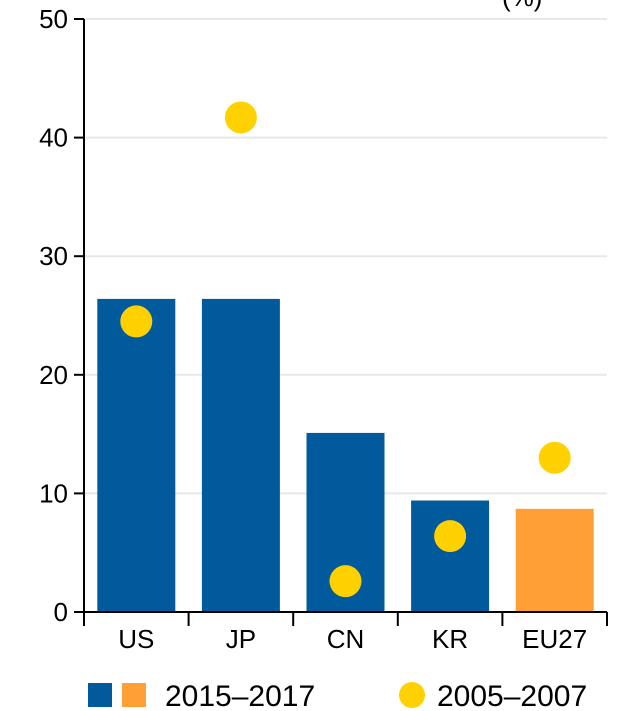 Image resolution: width=631 pixels, height=711 pixels. What do you see at coordinates (53, 315) in the screenshot?
I see `y-tick-labels: 0 10 20 30 40 50` at bounding box center [53, 315].